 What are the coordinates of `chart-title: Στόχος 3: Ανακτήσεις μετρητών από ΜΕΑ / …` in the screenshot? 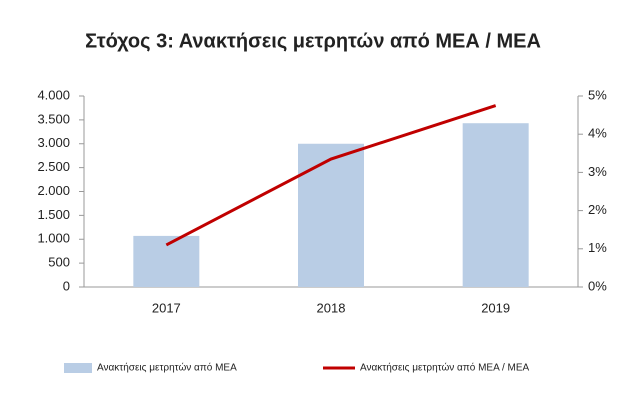 It's located at (313, 41).